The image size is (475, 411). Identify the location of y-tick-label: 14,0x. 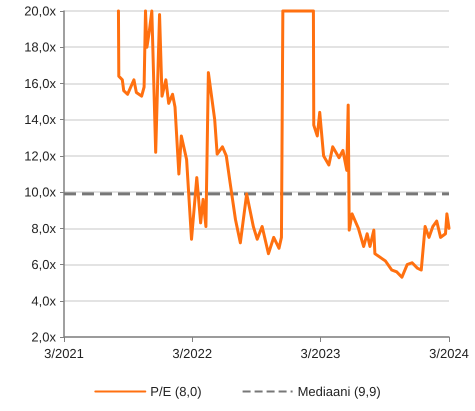
(40, 120).